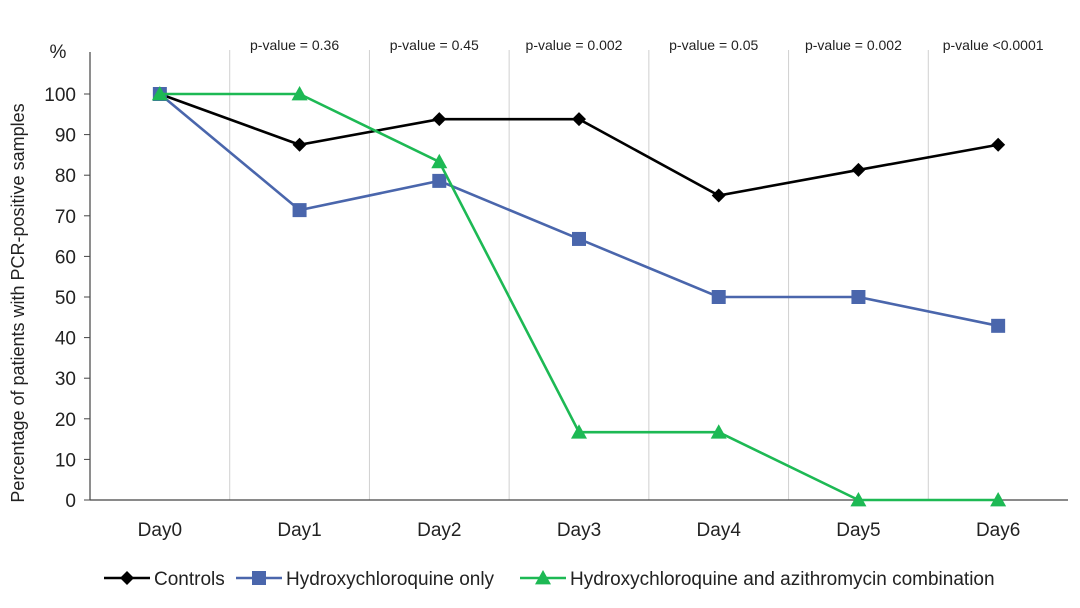  I want to click on y-tick-label-50: 50, so click(65, 298).